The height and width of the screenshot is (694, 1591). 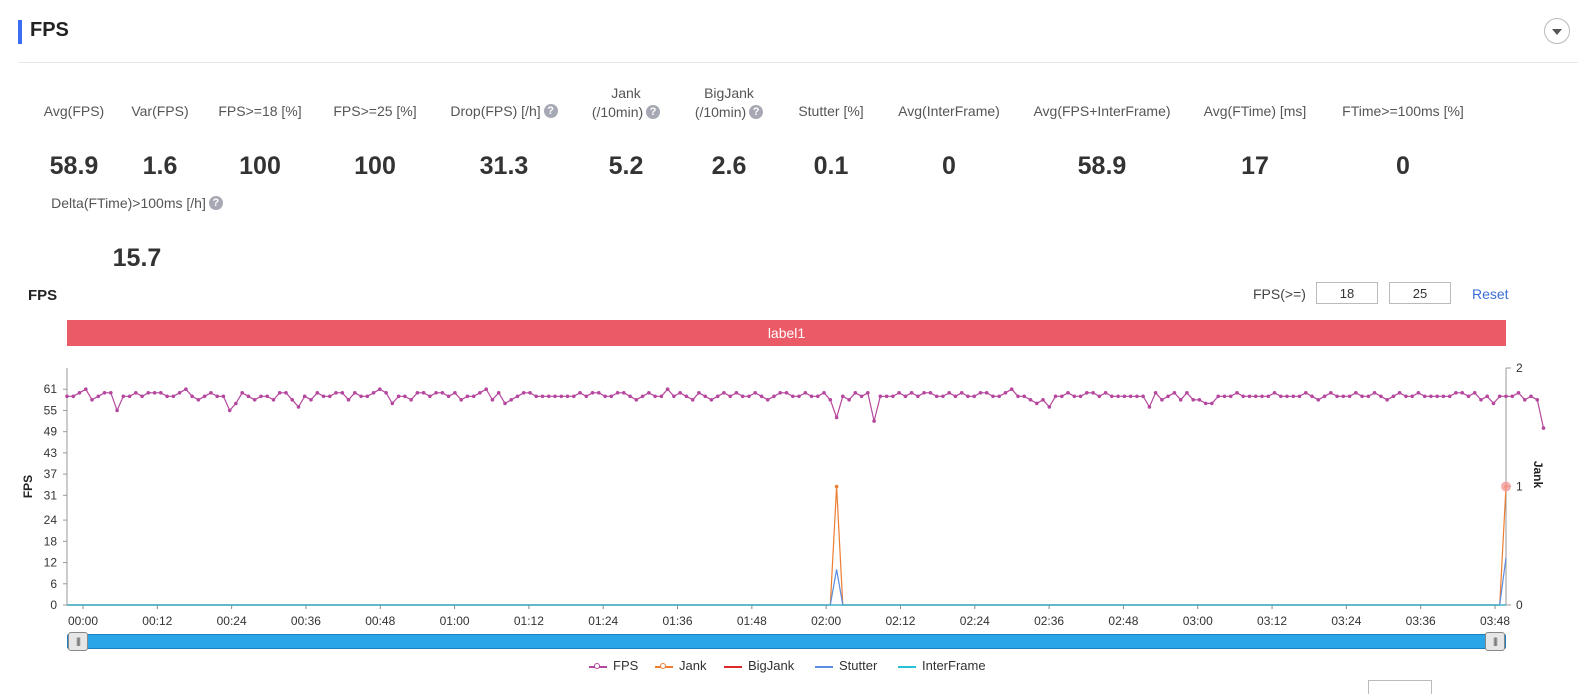 I want to click on legend-item-bigjank: BigJank, so click(x=759, y=665).